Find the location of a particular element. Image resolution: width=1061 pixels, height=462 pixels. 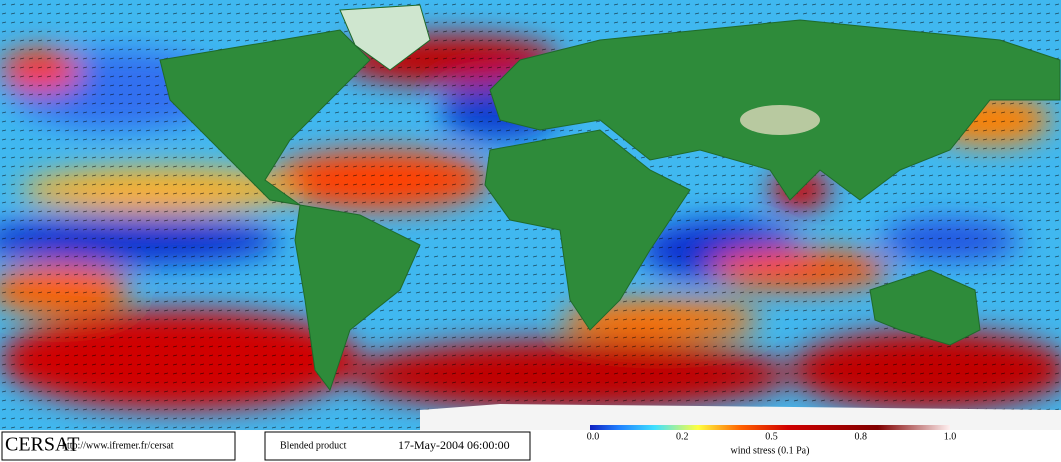

colorbar is located at coordinates (770, 427).